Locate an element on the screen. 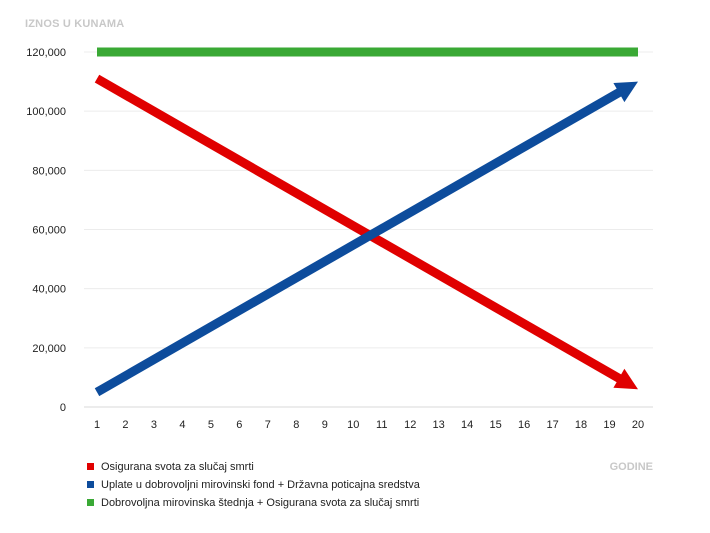  y-axis-ticks: 0 20,000 40,000 60,000 80,000 100,000 120,000 is located at coordinates (46, 230).